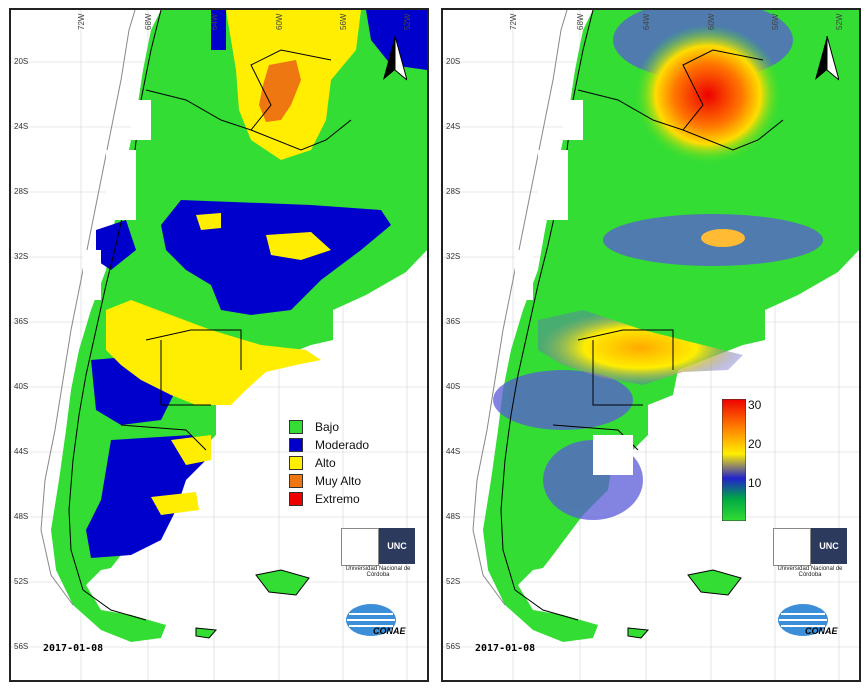 The width and height of the screenshot is (866, 700). What do you see at coordinates (734, 460) in the screenshot?
I see `colorbar-gradient` at bounding box center [734, 460].